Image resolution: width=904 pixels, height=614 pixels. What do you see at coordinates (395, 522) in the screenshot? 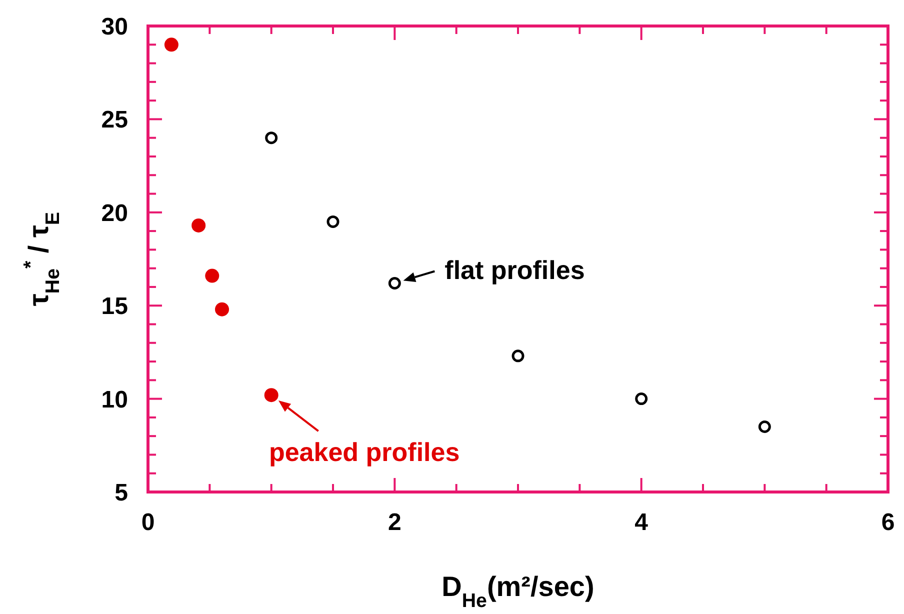
I see `x-tick-label: 2` at bounding box center [395, 522].